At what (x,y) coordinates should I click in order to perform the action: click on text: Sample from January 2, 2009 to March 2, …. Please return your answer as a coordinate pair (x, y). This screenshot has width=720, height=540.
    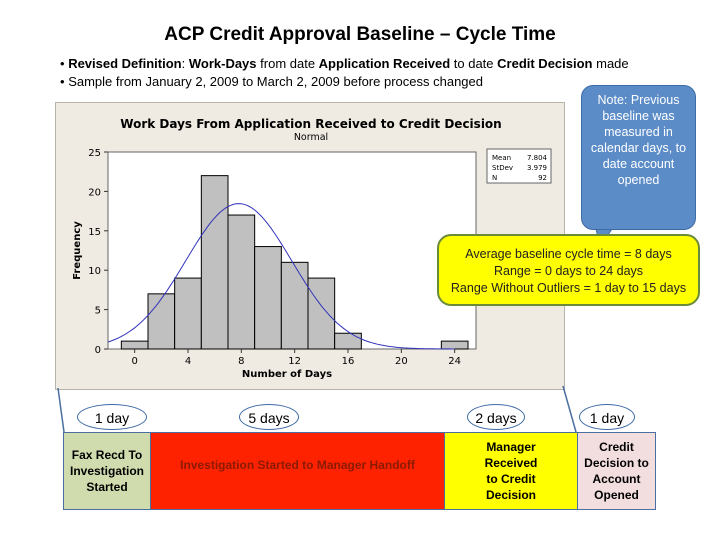
    Looking at the image, I should click on (275, 81).